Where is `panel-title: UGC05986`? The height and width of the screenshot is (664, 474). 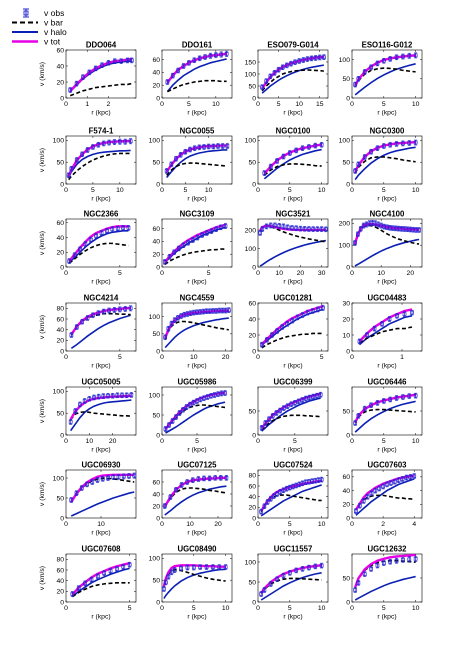
panel-title: UGC05986 is located at coordinates (197, 382).